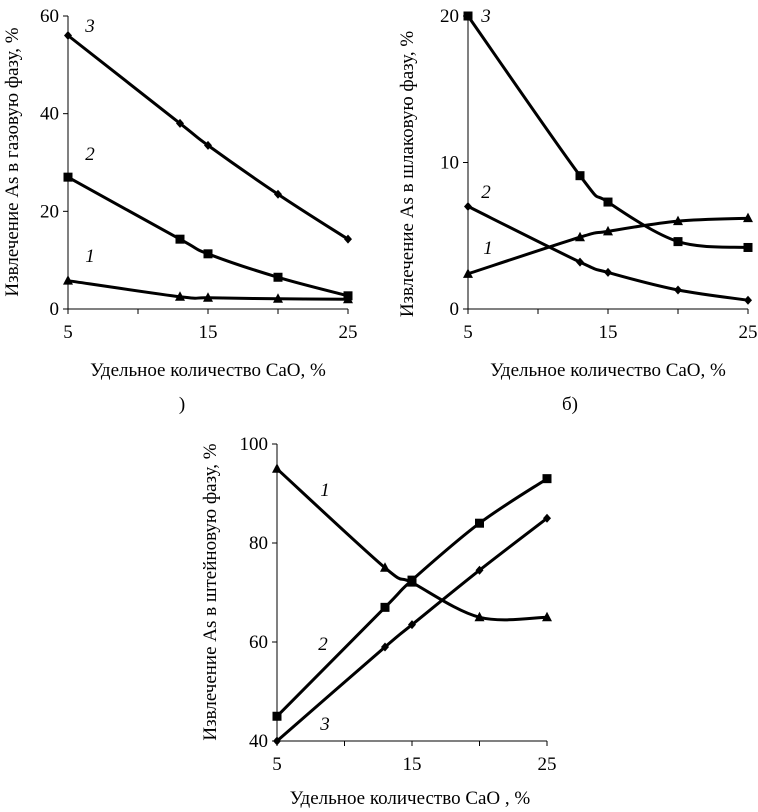  Describe the element at coordinates (570, 404) in the screenshot. I see `panel-label: б)` at that location.